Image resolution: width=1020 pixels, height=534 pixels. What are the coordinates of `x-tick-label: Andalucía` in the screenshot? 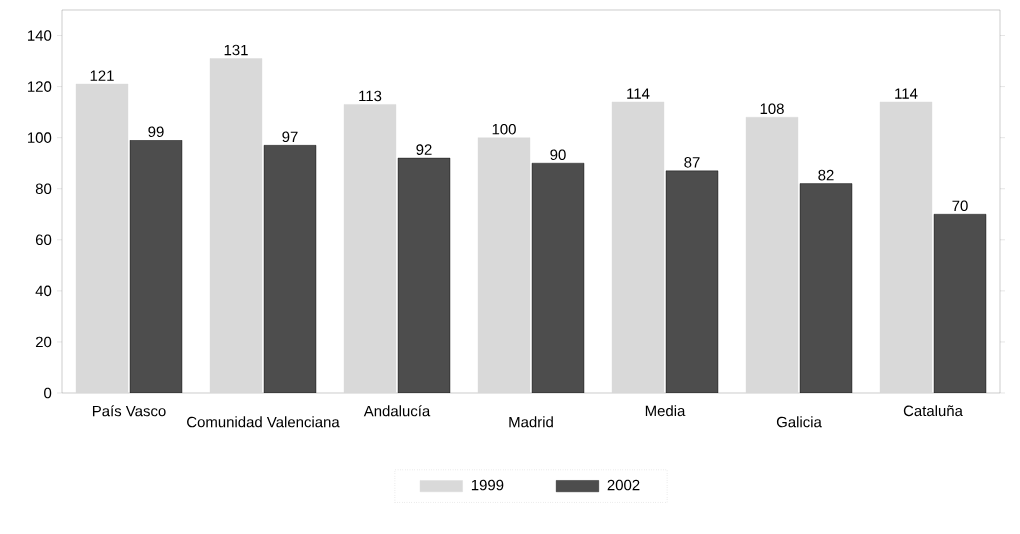 It's located at (397, 411).